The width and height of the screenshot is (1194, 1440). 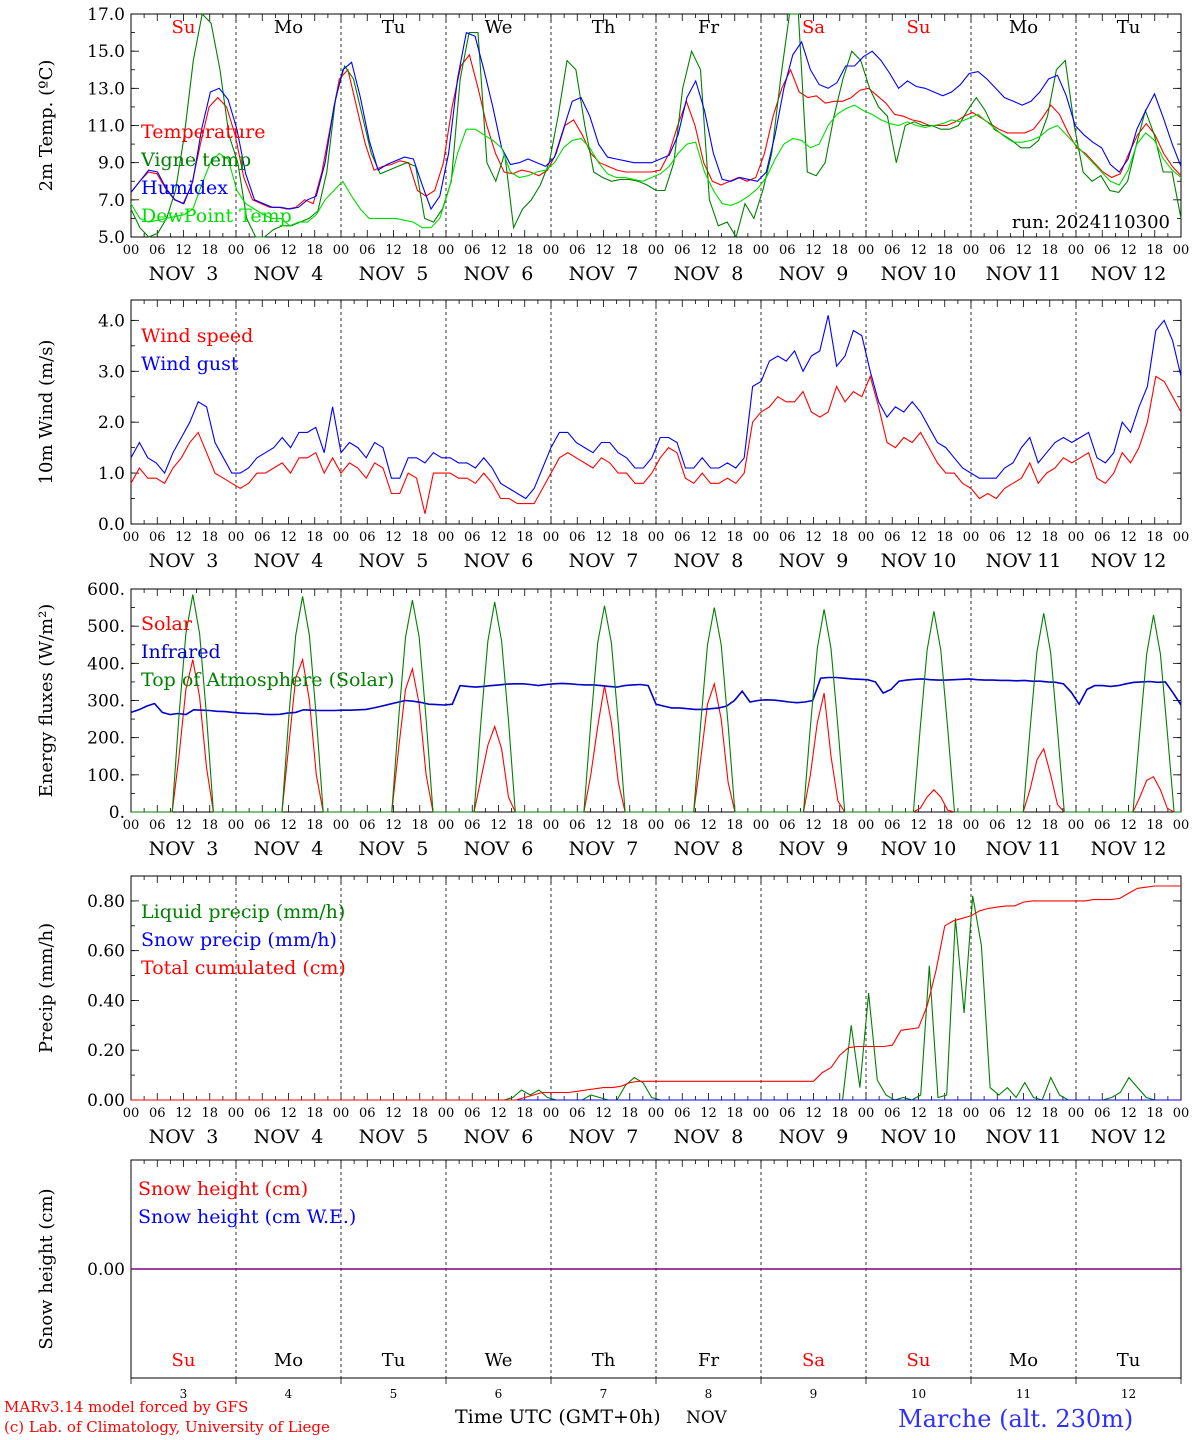 What do you see at coordinates (394, 1394) in the screenshot?
I see `day-number-label: 5` at bounding box center [394, 1394].